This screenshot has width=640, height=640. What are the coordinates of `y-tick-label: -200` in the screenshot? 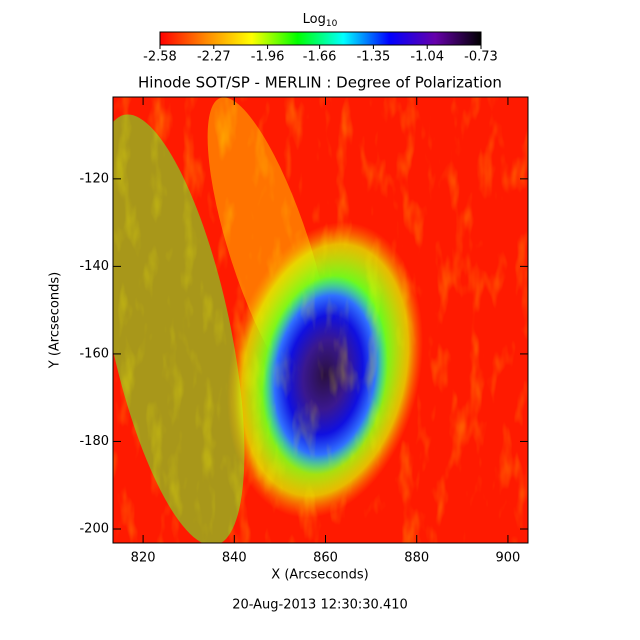 It's located at (94, 528).